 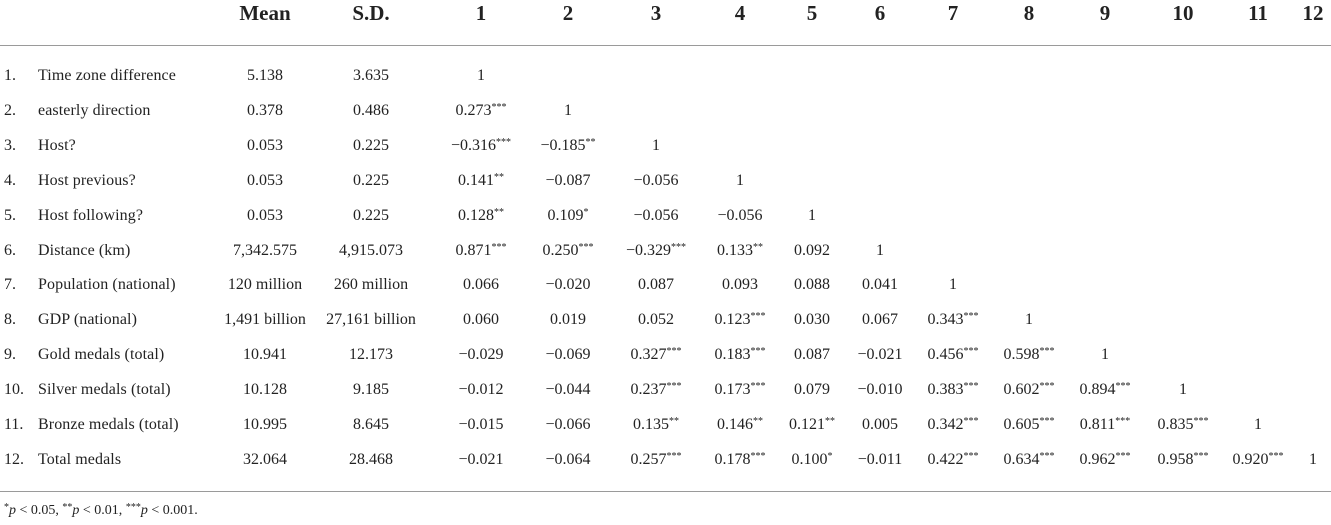 I want to click on correlation-cell: −0.012, so click(x=481, y=390).